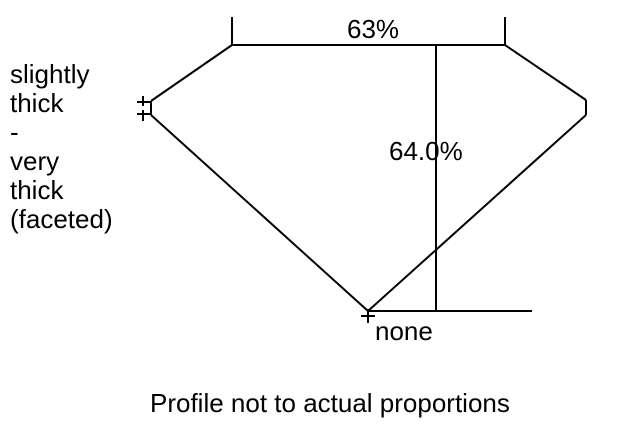 The image size is (640, 430). Describe the element at coordinates (35, 161) in the screenshot. I see `girdle-label-line: very` at that location.